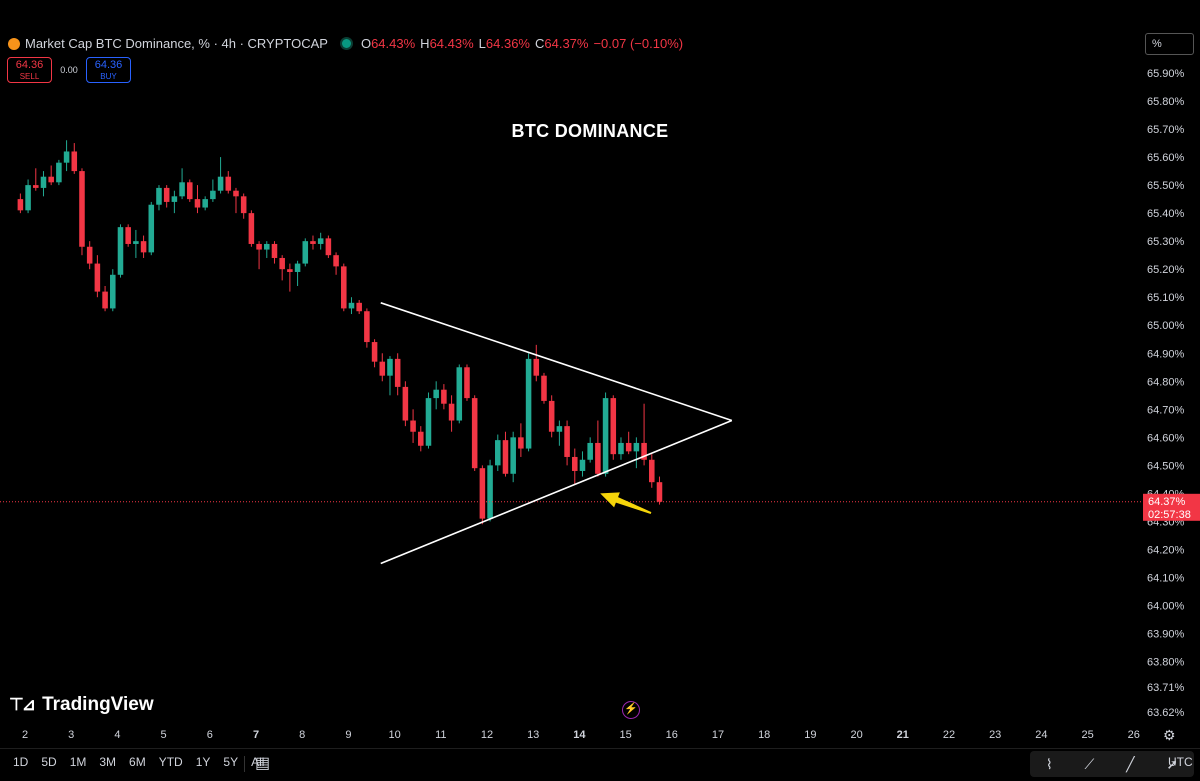 This screenshot has height=781, width=1200. What do you see at coordinates (1172, 763) in the screenshot?
I see `cursor-icon: ➚` at bounding box center [1172, 763].